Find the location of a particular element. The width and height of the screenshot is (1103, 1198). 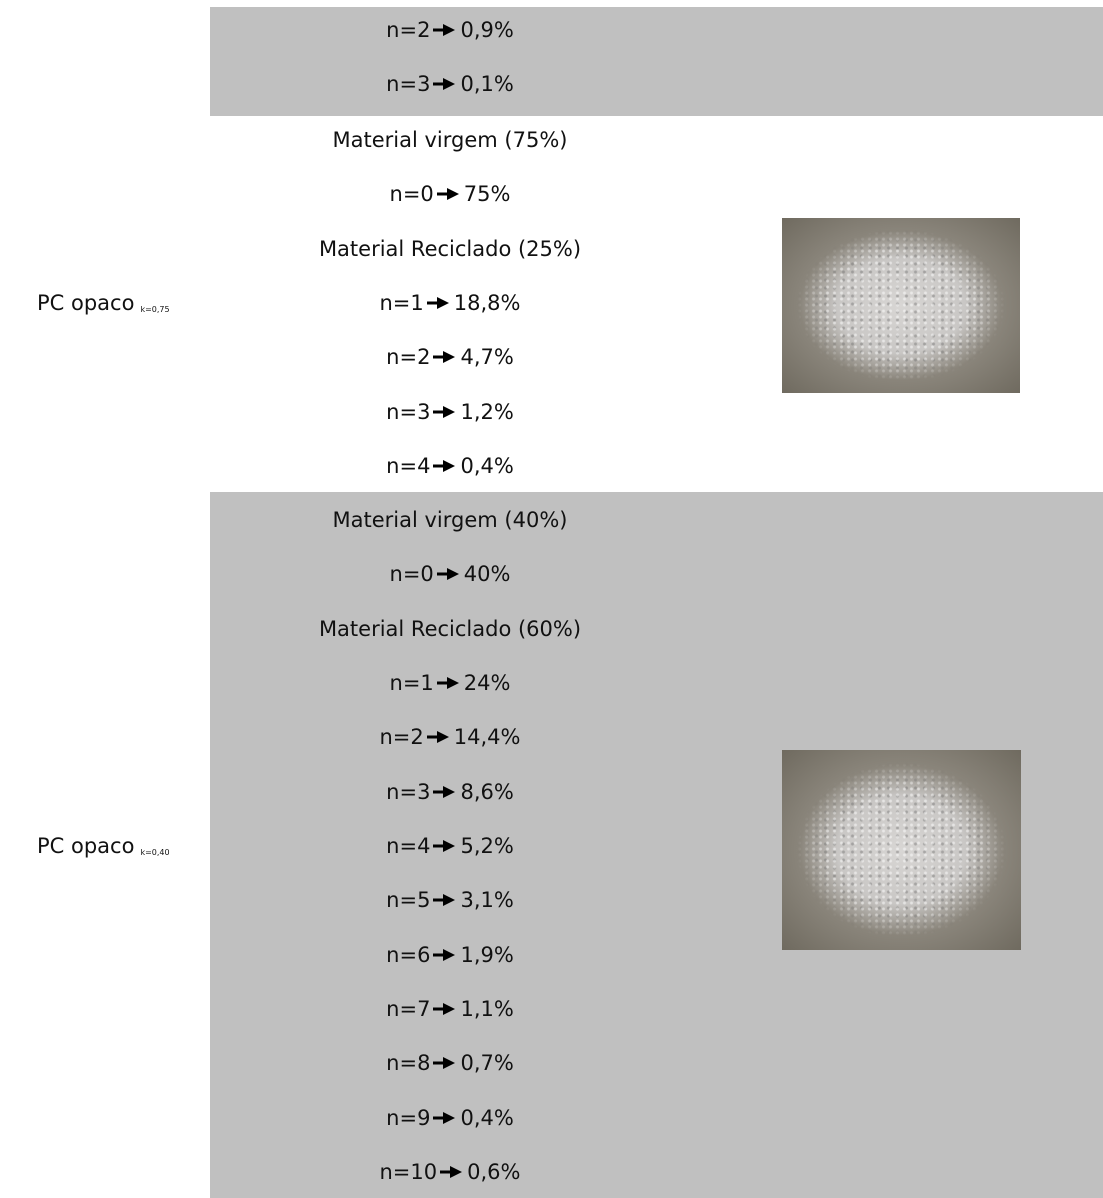

table-line: n=1 24% is located at coordinates (450, 683).